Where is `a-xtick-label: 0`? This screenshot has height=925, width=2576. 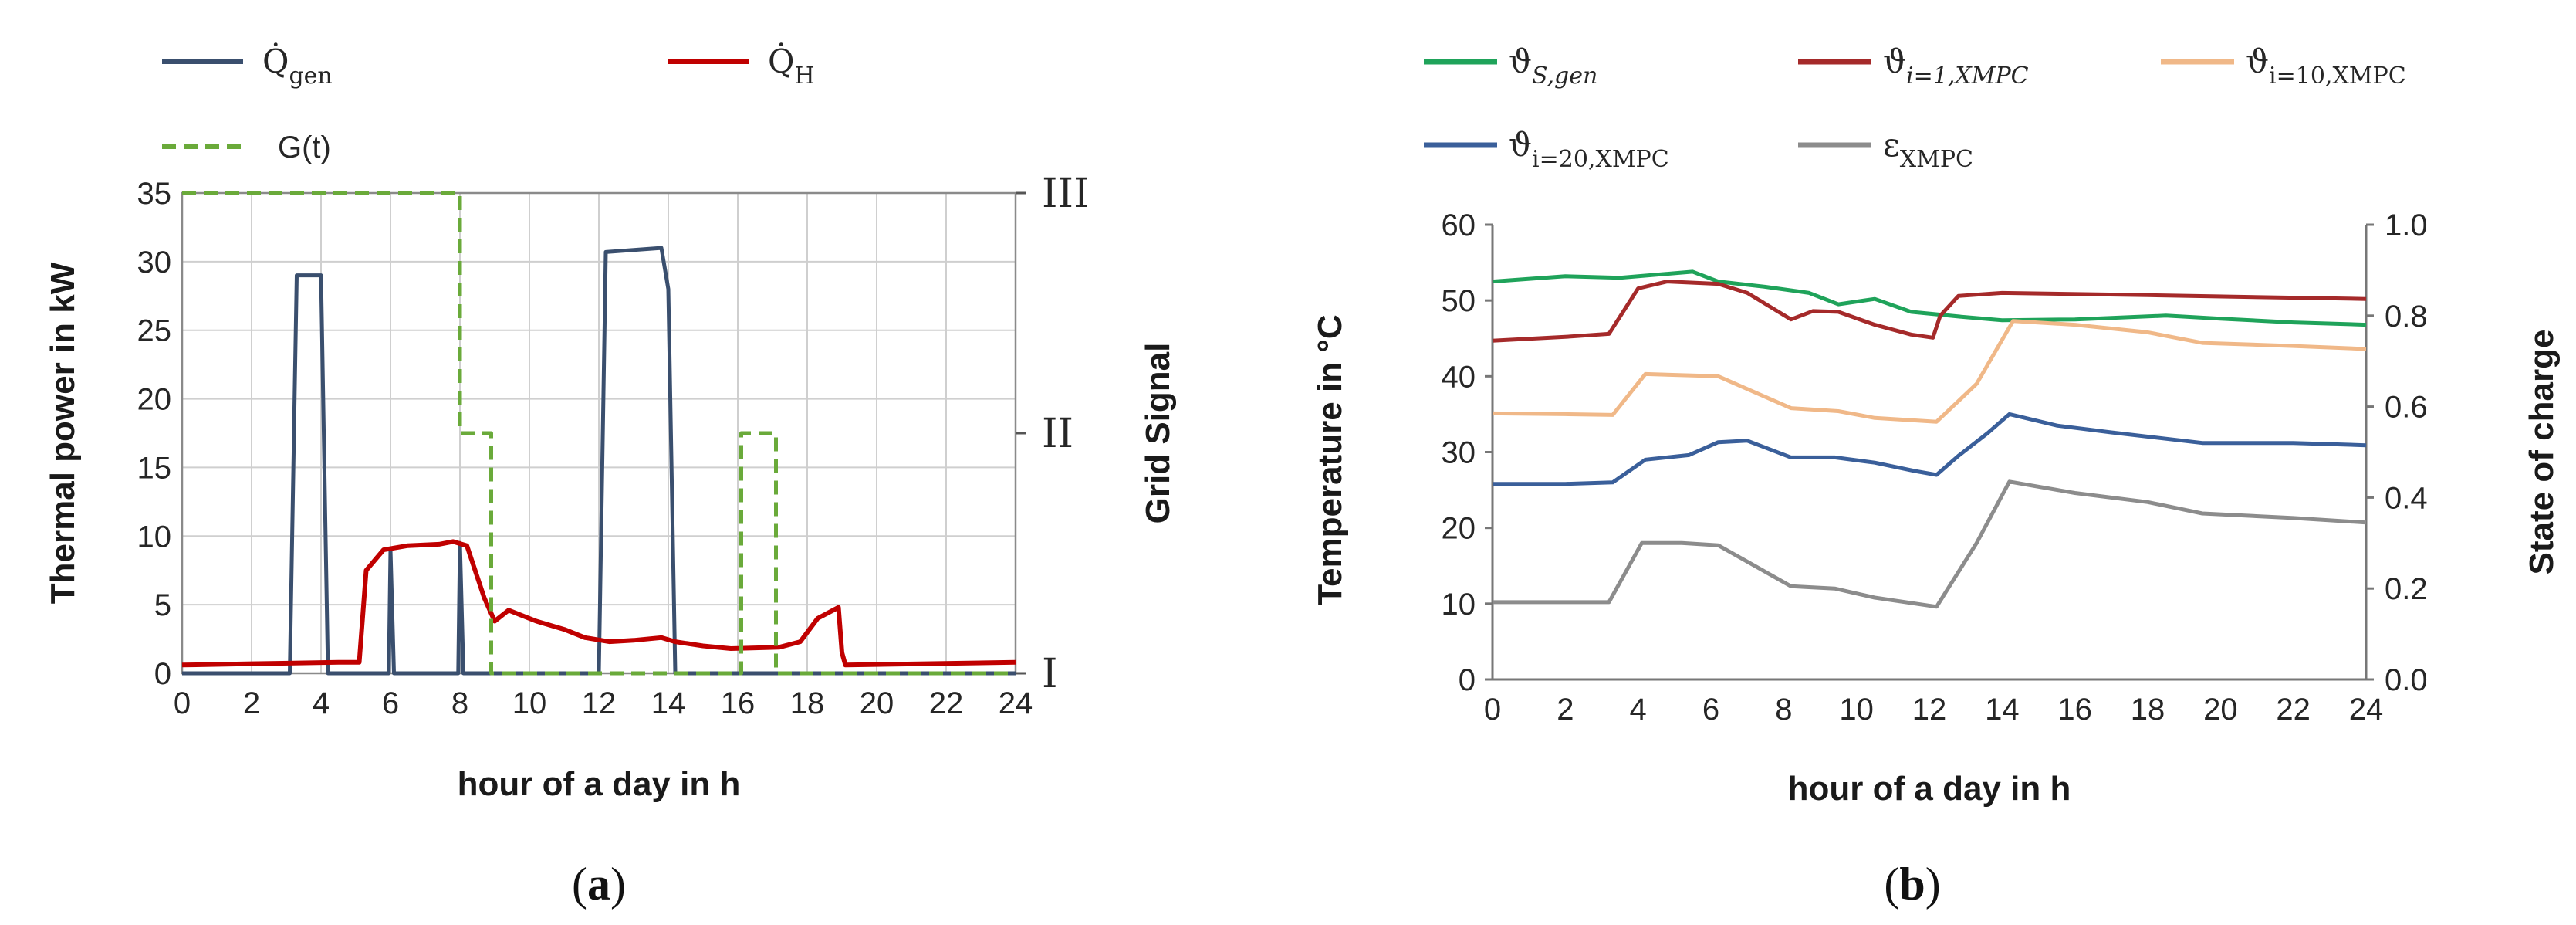
a-xtick-label: 0 is located at coordinates (182, 703).